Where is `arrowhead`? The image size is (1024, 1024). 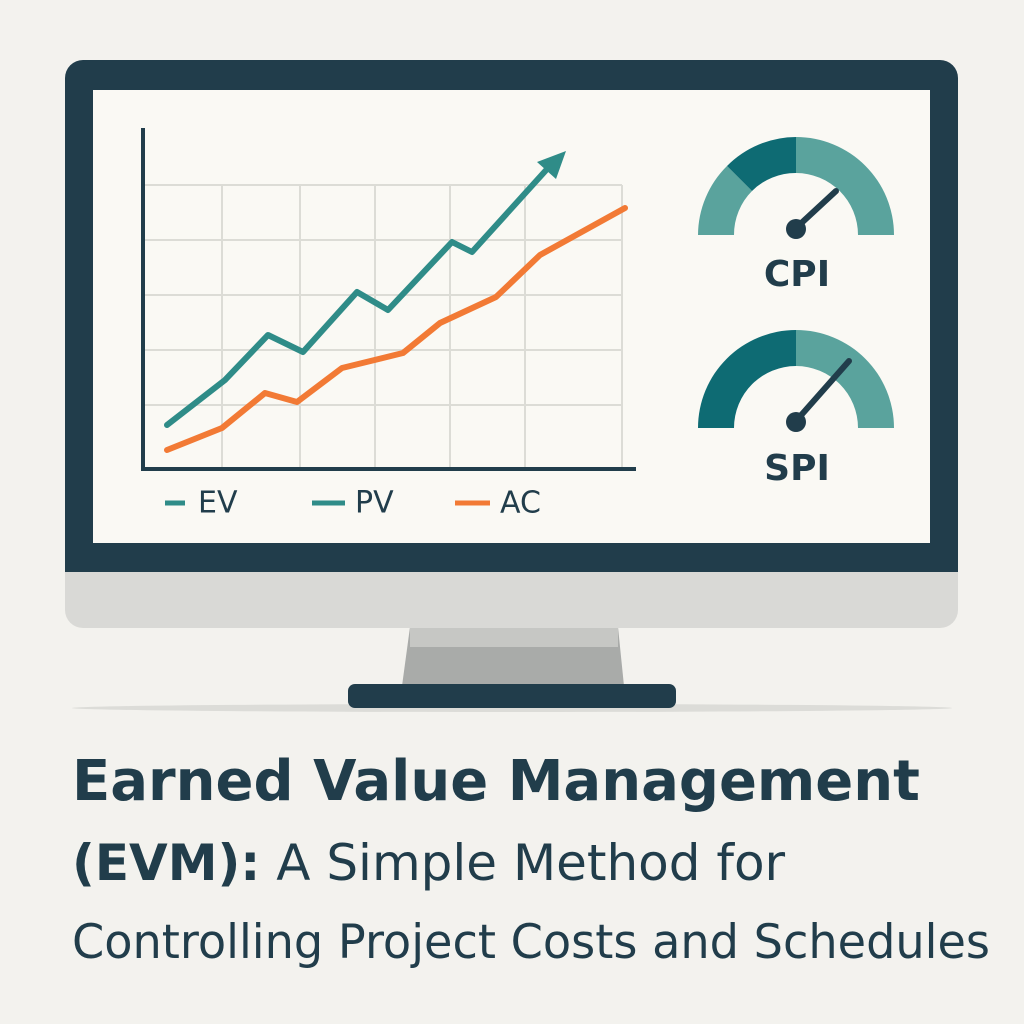 arrowhead is located at coordinates (551, 165).